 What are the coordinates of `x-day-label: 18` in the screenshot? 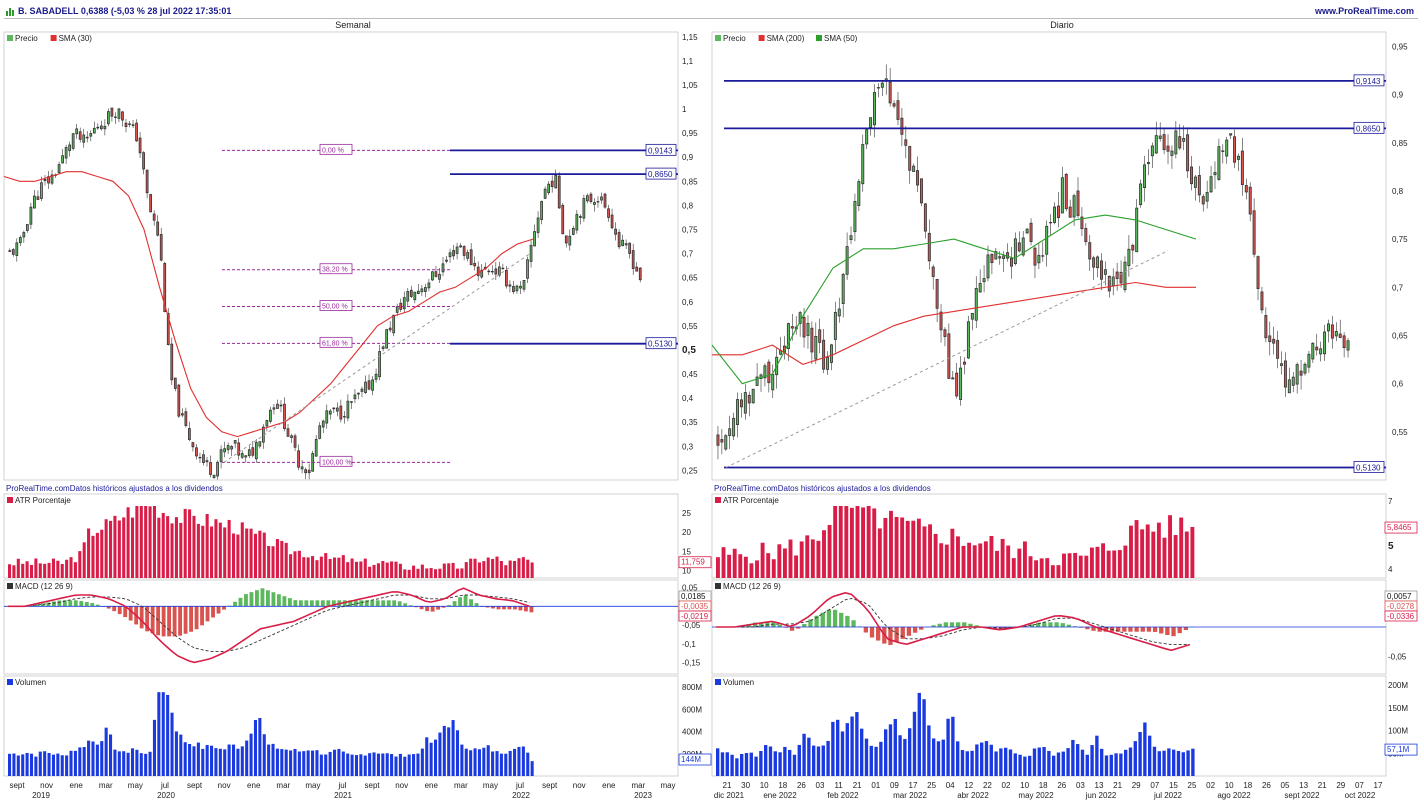 It's located at (1043, 785).